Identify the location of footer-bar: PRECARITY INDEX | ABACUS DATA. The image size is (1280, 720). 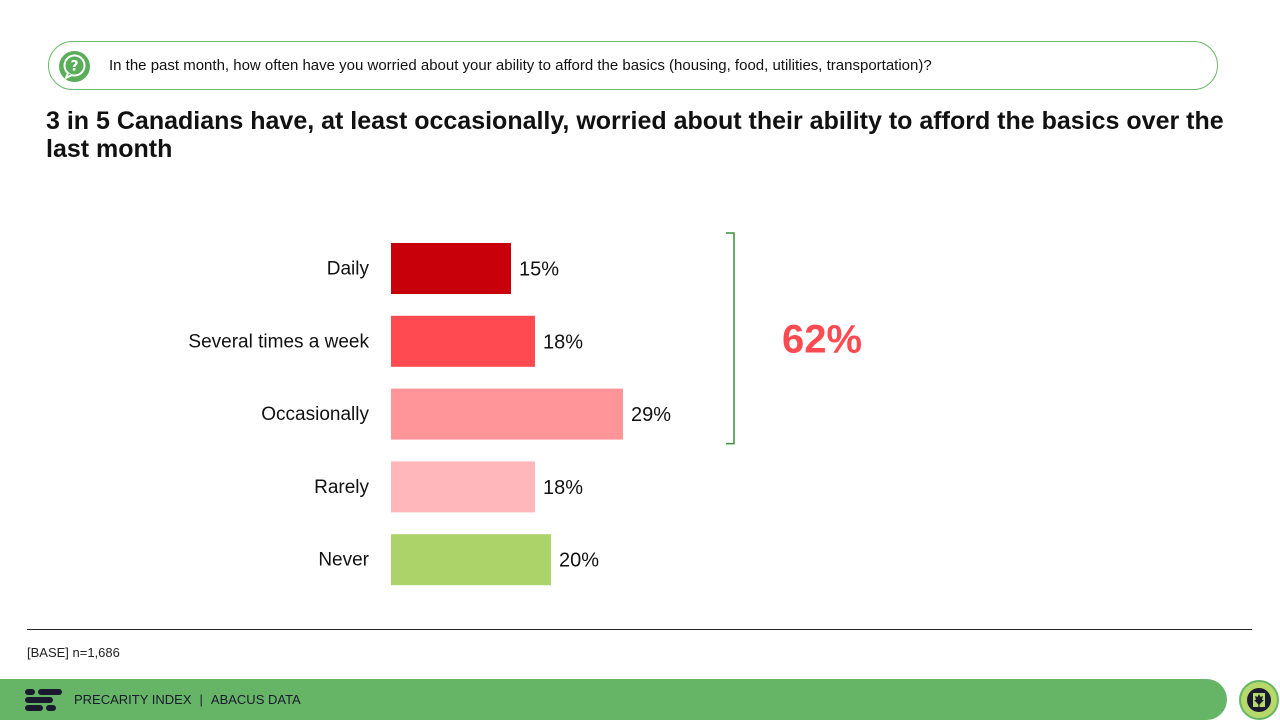
(613, 699).